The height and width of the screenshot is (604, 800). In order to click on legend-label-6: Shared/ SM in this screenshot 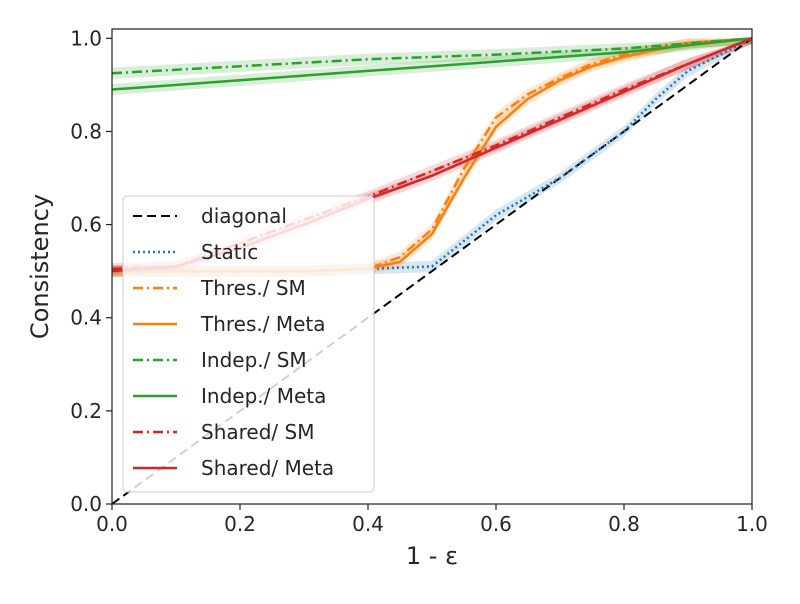, I will do `click(257, 432)`.